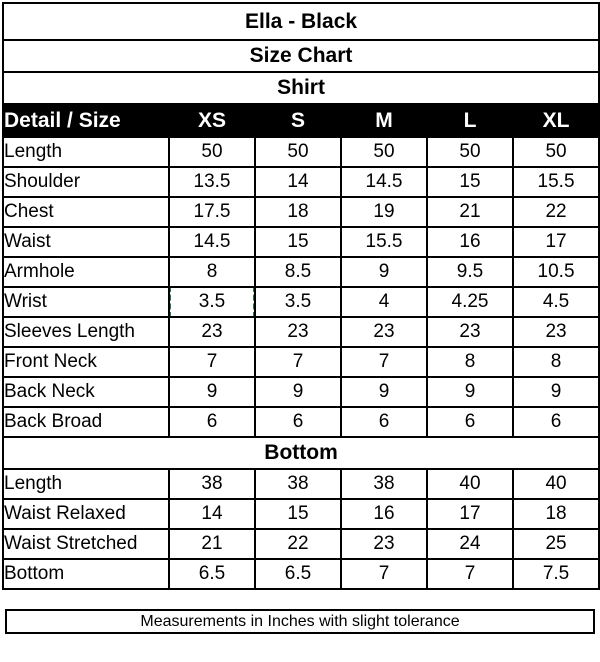 The height and width of the screenshot is (662, 600). I want to click on table-row: Armhole 8 8.5 9 9.5 10.5, so click(301, 272).